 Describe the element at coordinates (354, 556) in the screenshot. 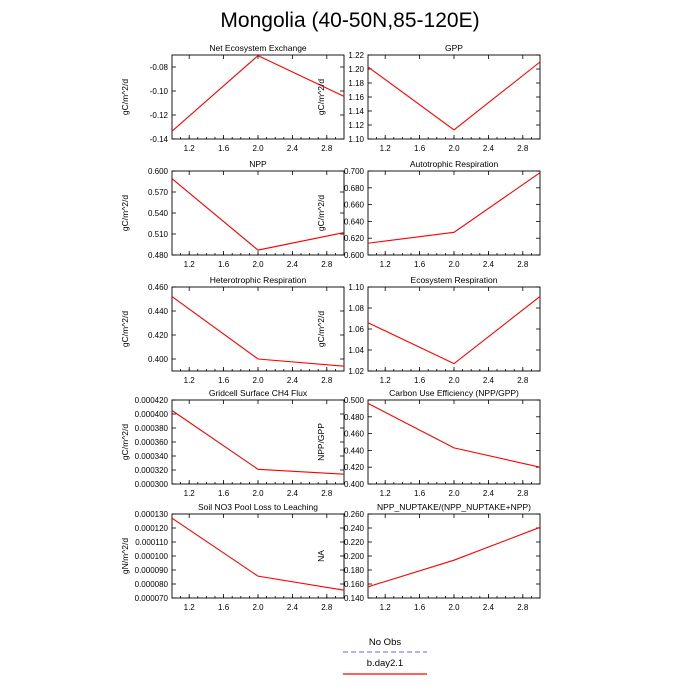

I see `y-tick-label: 0.200` at that location.